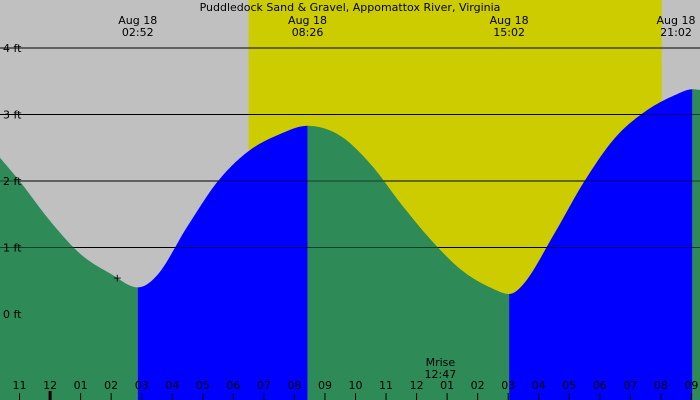 The image size is (700, 400). I want to click on y-tick-label: 4 ft, so click(12, 48).